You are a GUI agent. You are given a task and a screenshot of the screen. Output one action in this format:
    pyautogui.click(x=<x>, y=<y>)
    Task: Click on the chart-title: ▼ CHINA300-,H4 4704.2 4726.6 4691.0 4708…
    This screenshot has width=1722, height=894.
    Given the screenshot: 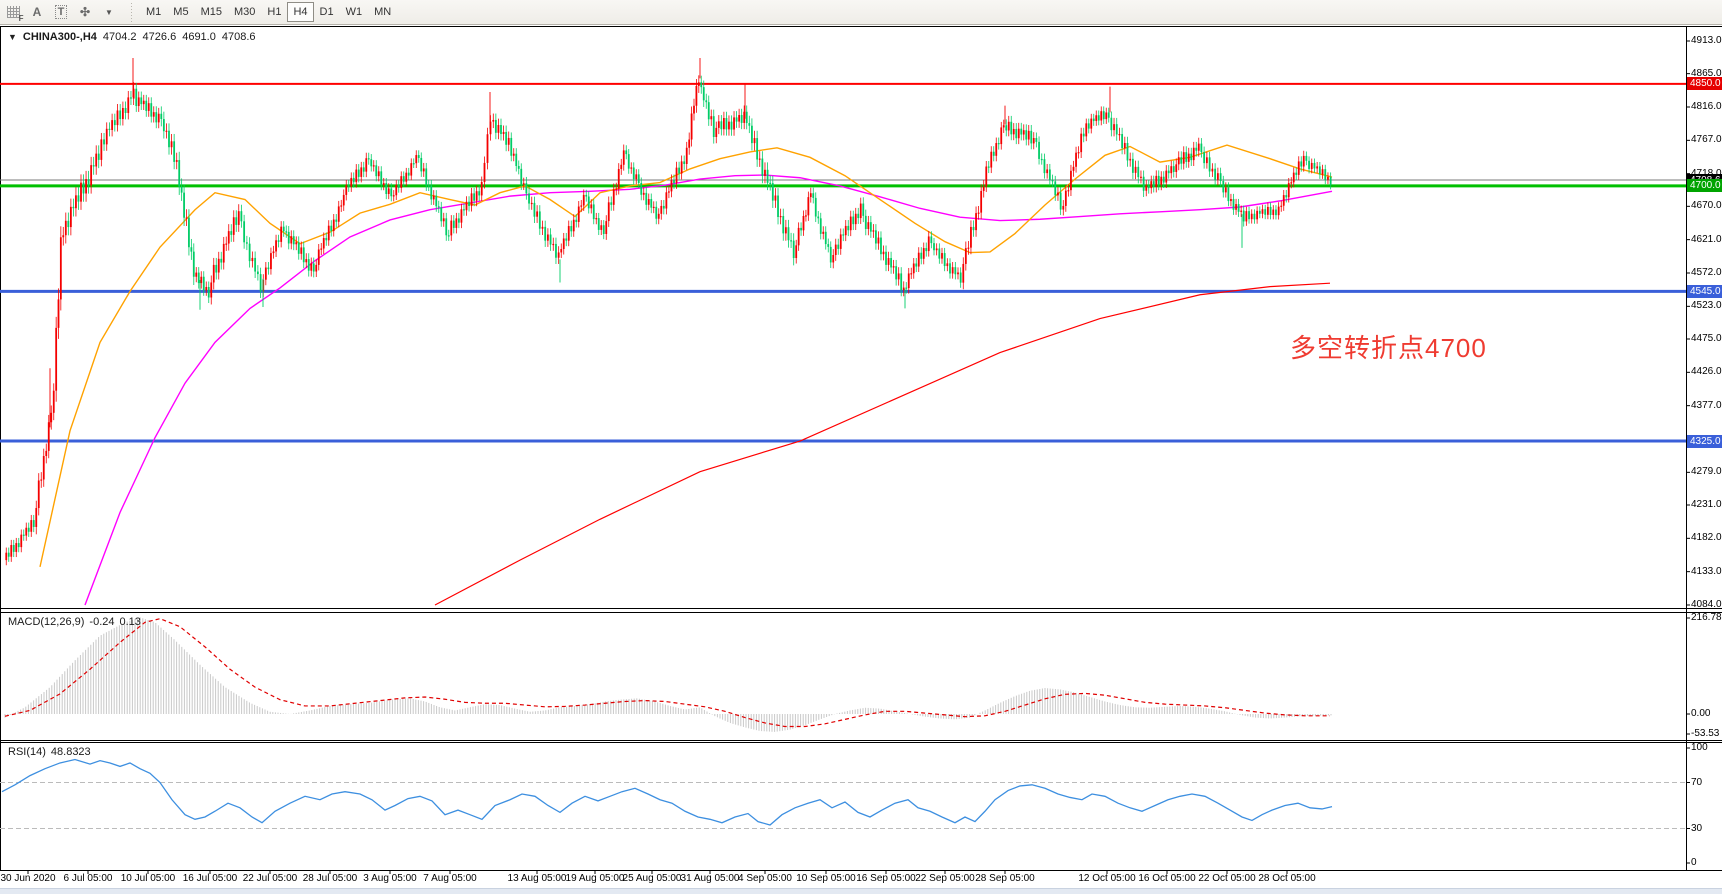 What is the action you would take?
    pyautogui.click(x=132, y=37)
    